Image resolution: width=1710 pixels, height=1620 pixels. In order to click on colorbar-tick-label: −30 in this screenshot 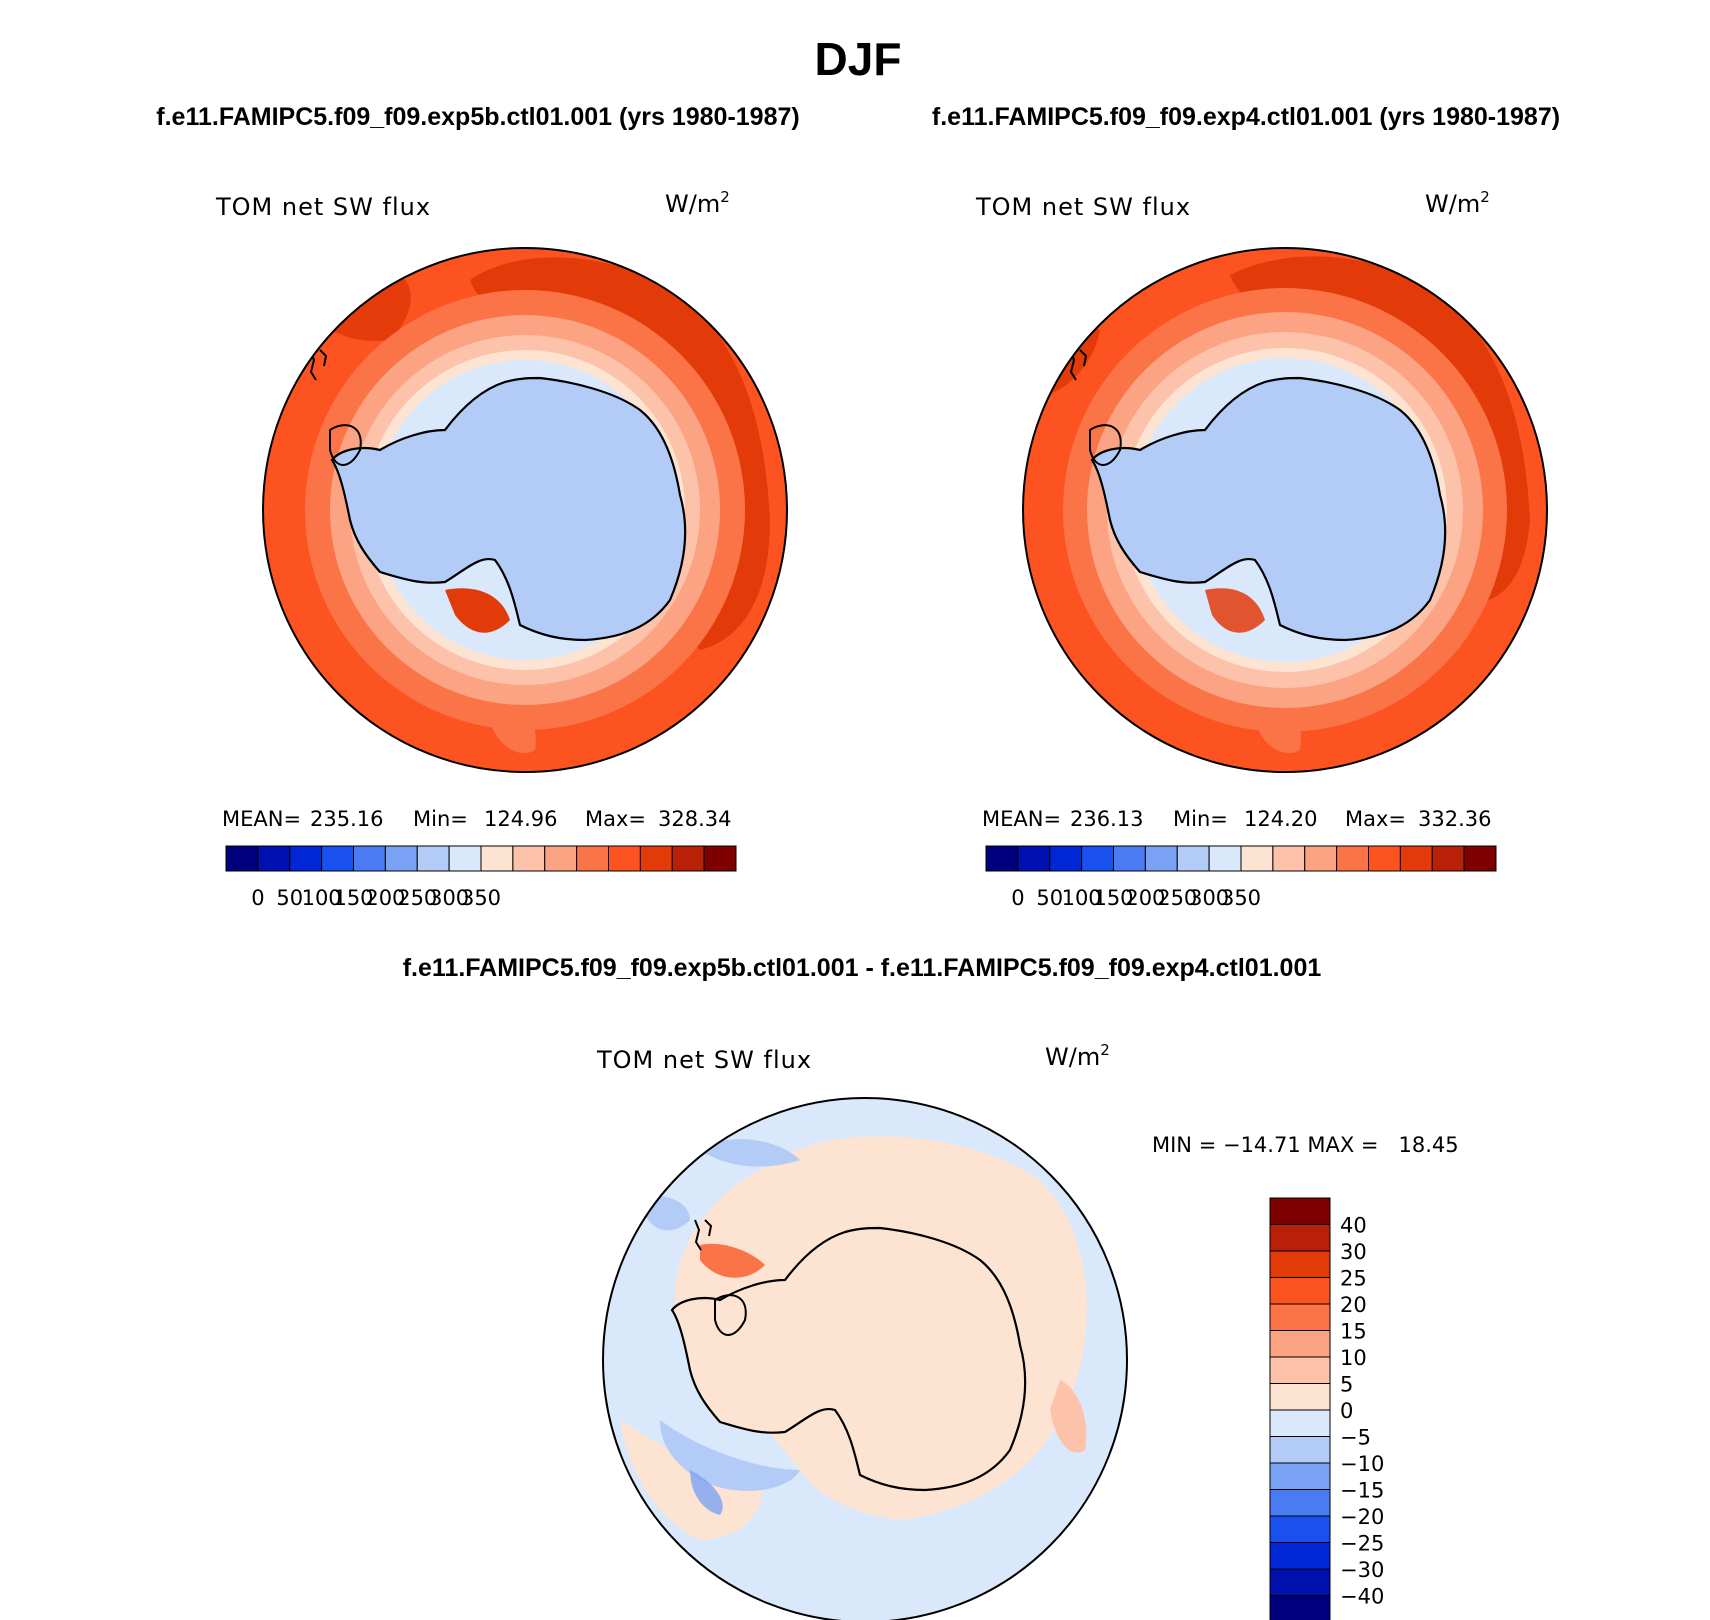, I will do `click(1362, 1570)`.